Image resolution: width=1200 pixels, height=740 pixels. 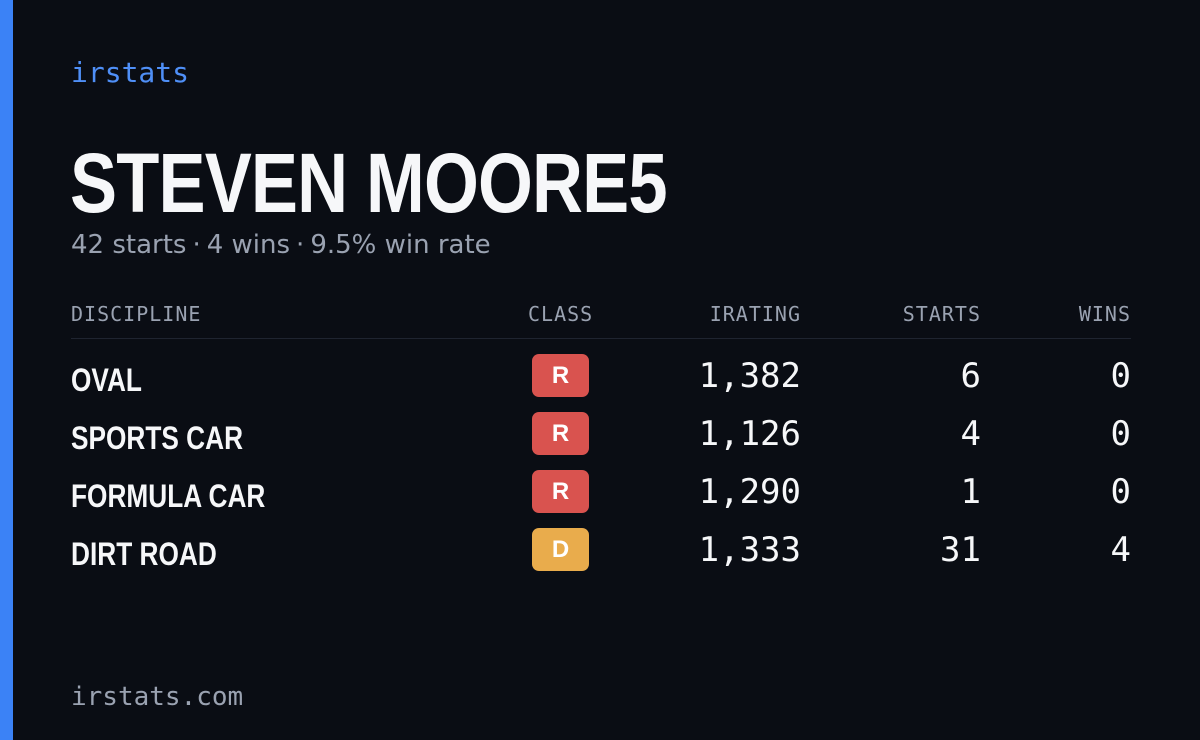 I want to click on header-wins: WINS, so click(x=1104, y=314).